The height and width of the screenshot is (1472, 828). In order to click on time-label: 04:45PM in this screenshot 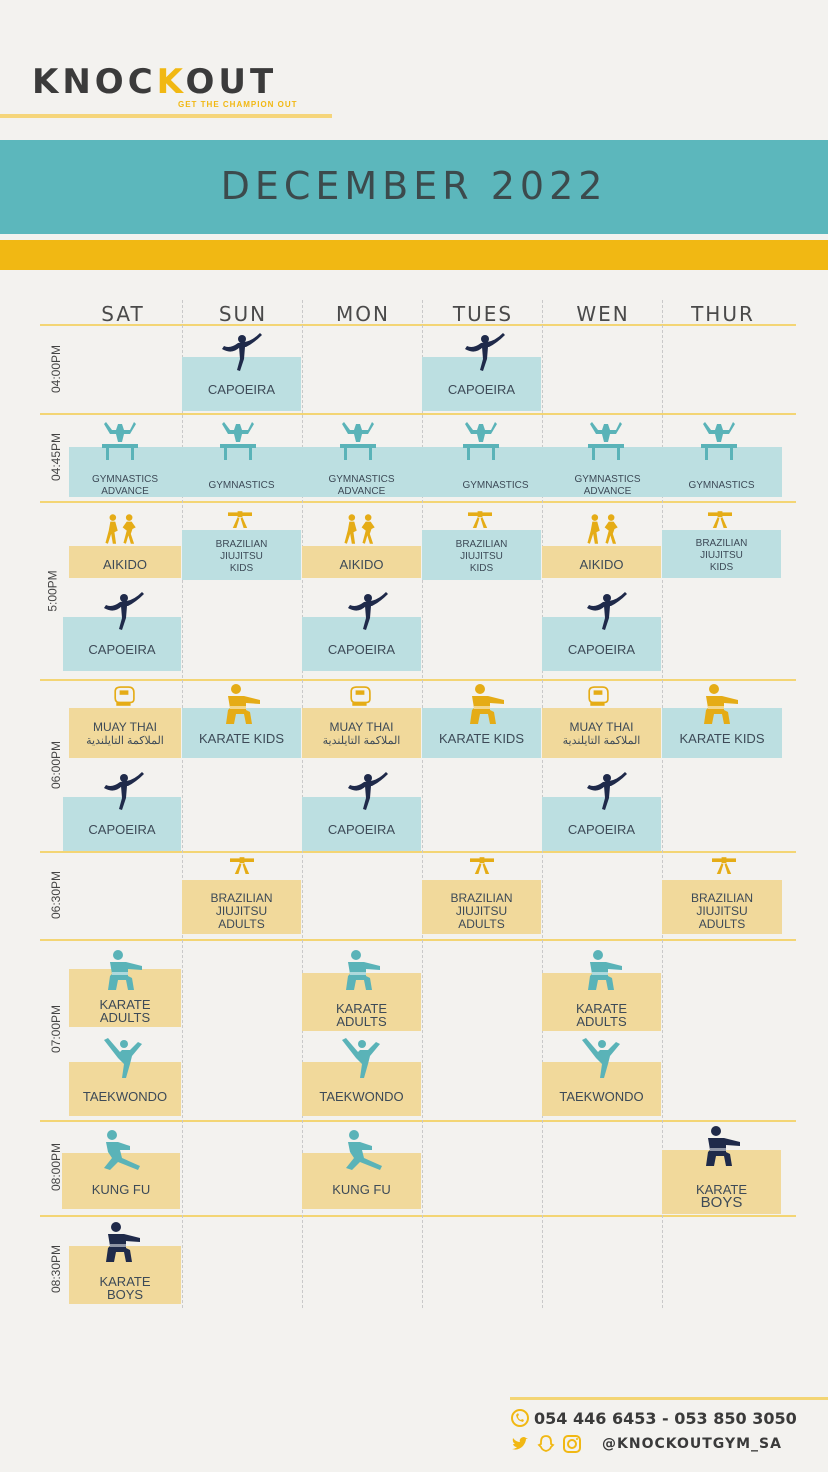, I will do `click(56, 457)`.